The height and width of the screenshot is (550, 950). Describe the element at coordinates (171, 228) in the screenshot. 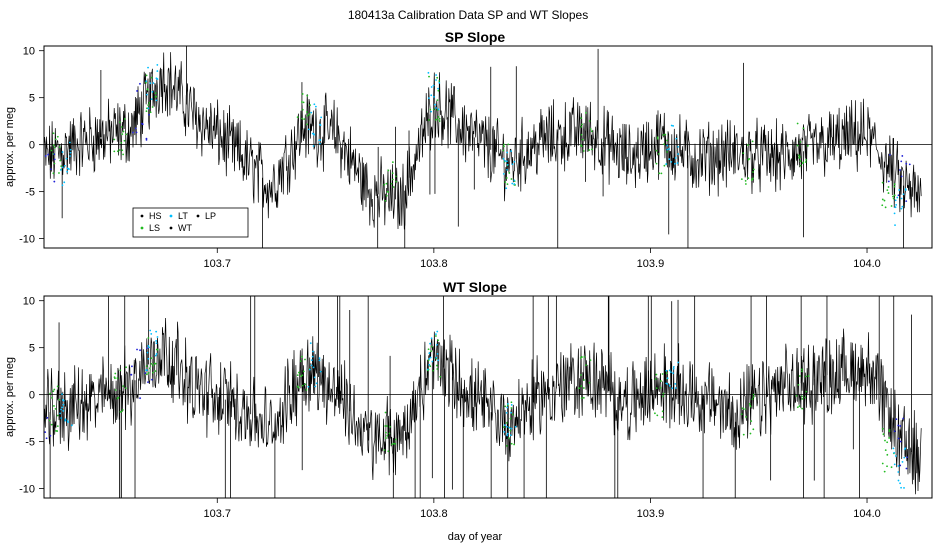

I see `legend-marker-wt` at that location.